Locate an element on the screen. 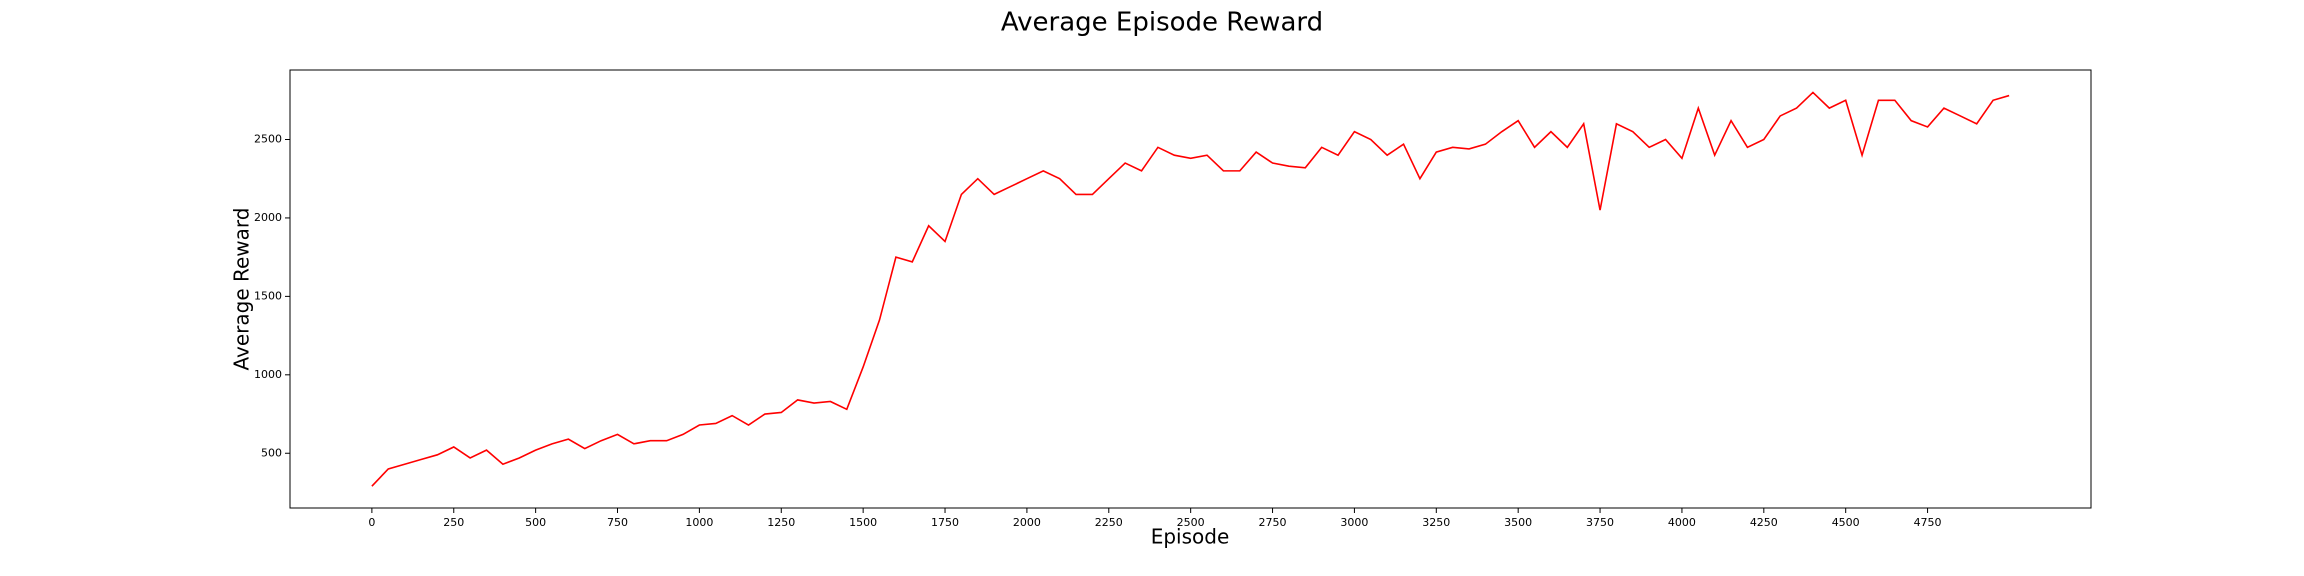  x-tick-label: 750 is located at coordinates (617, 522).